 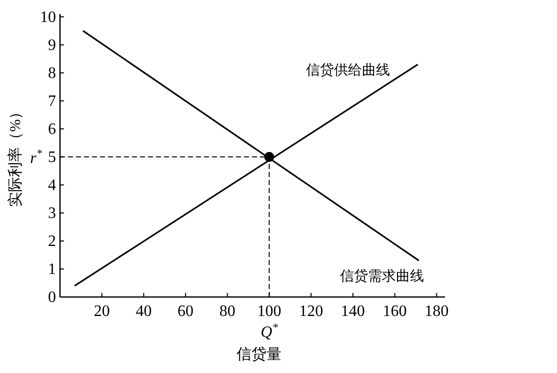 What do you see at coordinates (48, 17) in the screenshot?
I see `y-tick-label: 10` at bounding box center [48, 17].